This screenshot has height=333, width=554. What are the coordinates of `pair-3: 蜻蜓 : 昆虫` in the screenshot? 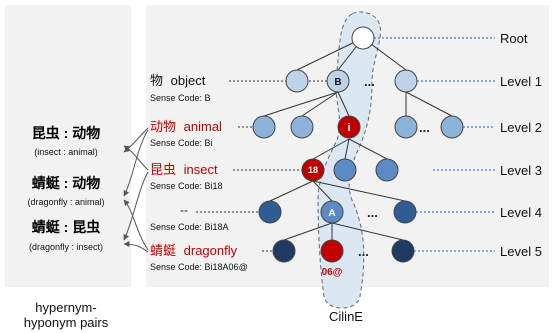 It's located at (66, 227).